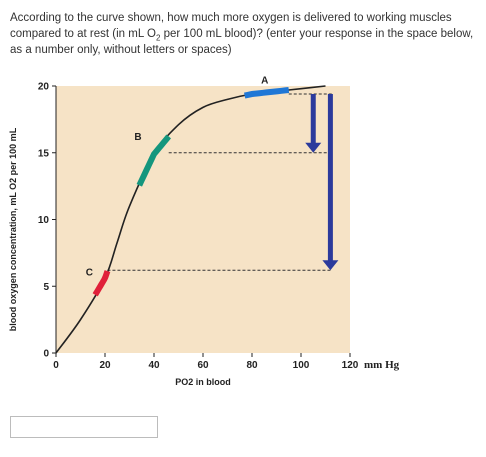  I want to click on y-tick-label: 10, so click(44, 220).